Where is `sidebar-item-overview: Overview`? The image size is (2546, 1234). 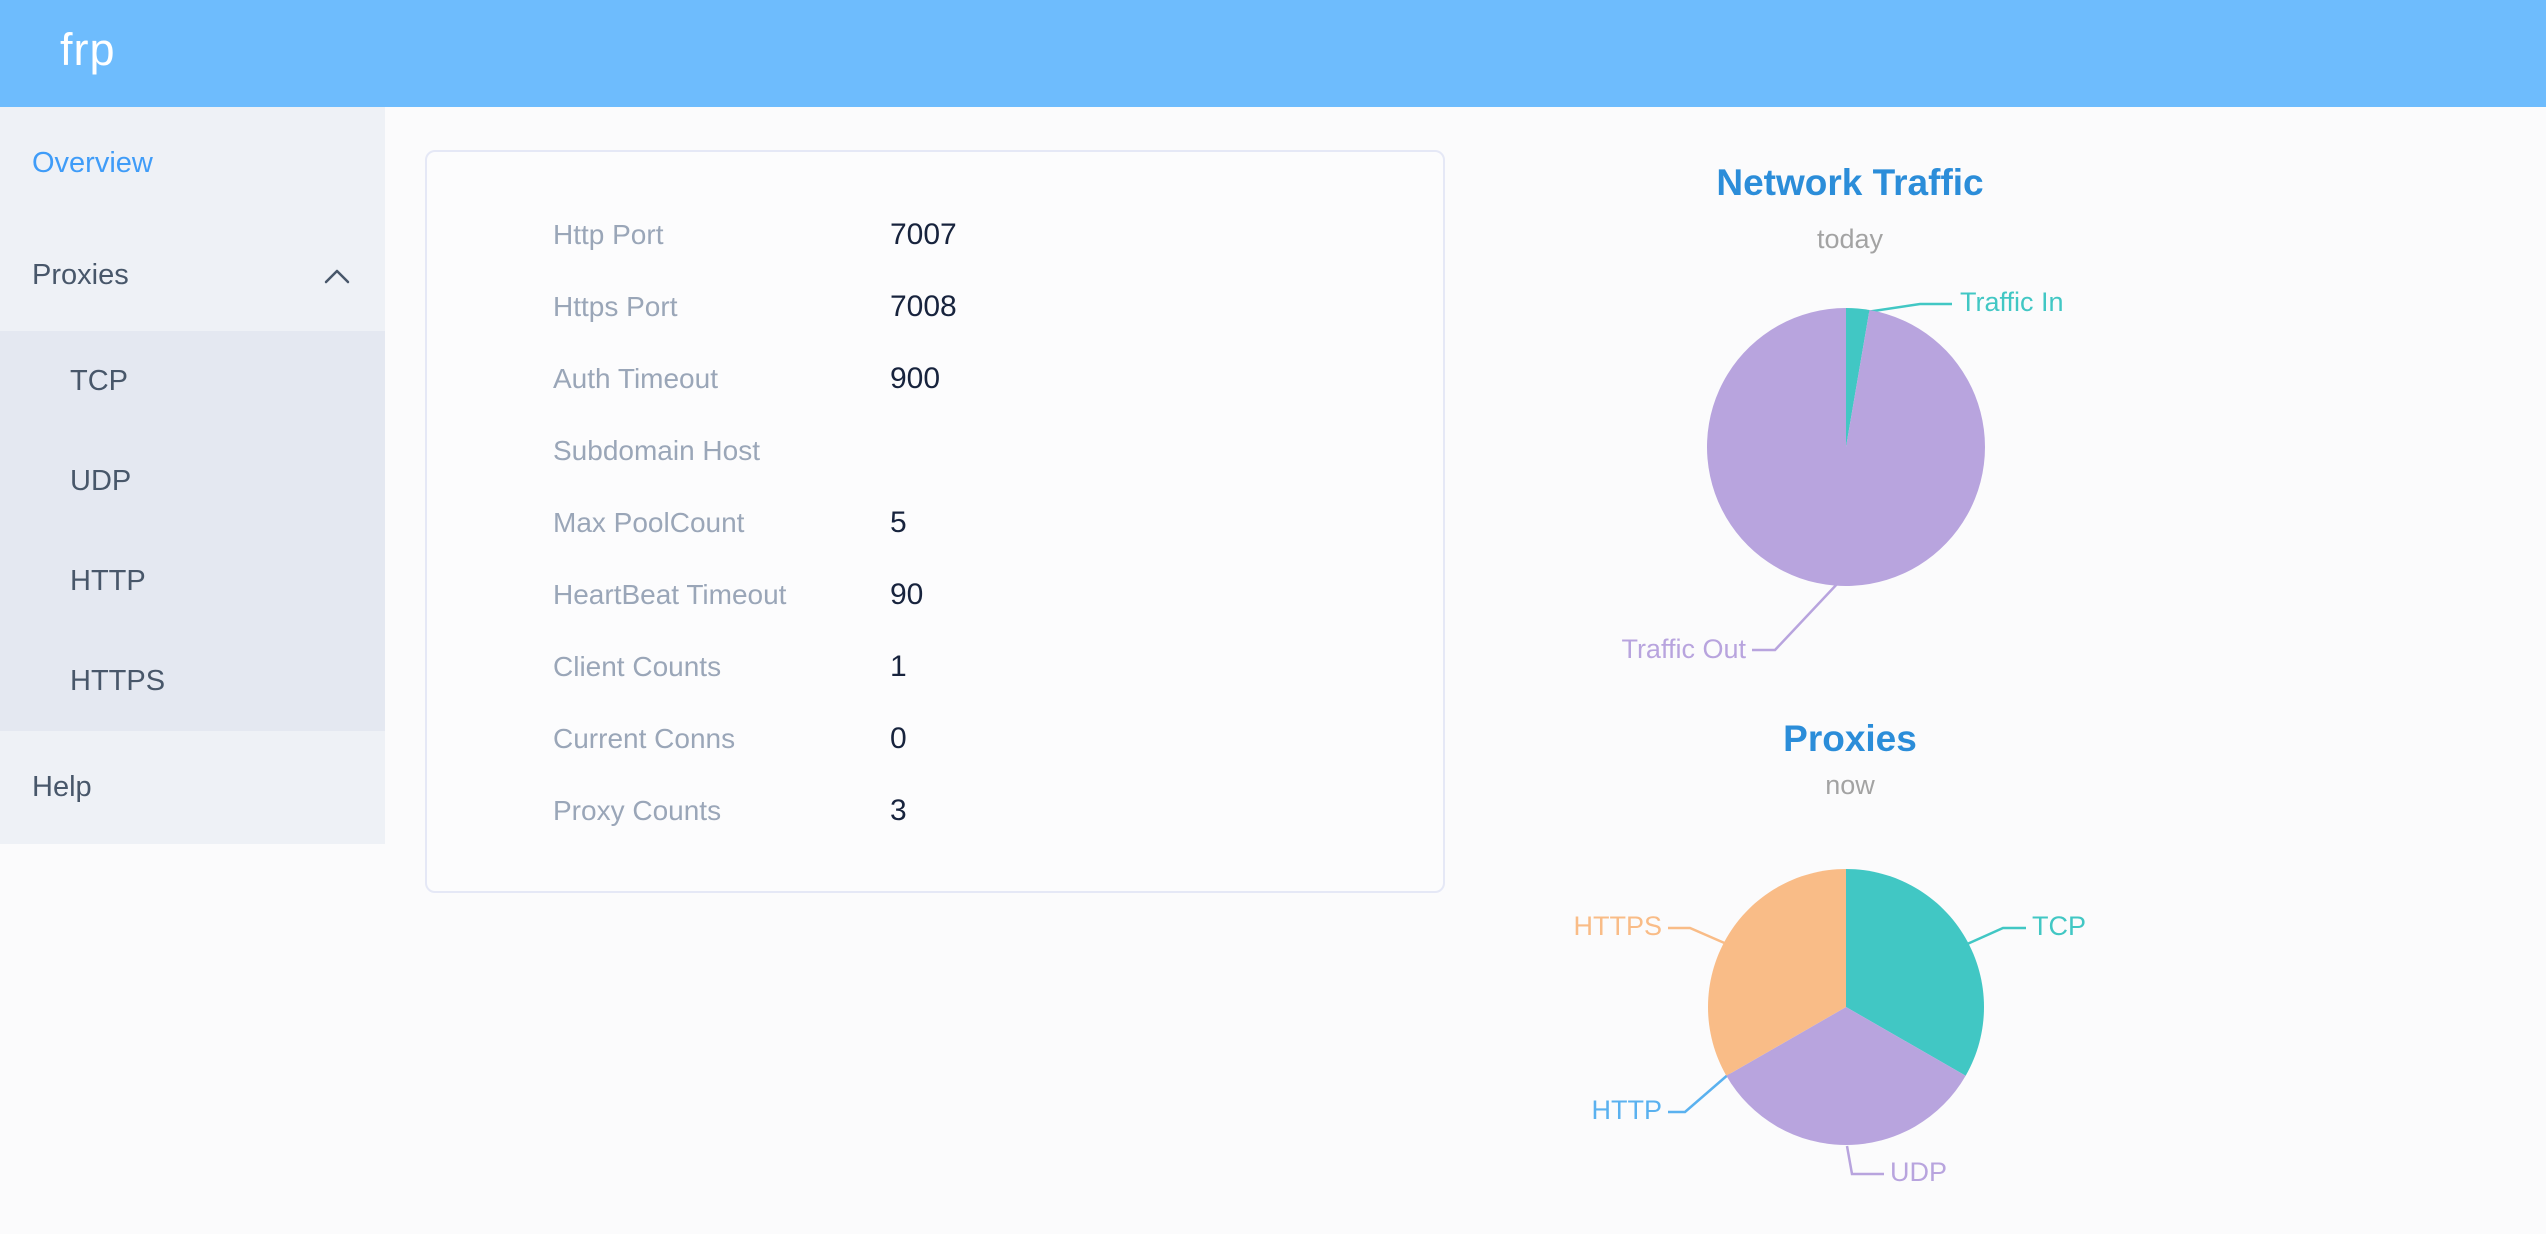 sidebar-item-overview: Overview is located at coordinates (92, 163).